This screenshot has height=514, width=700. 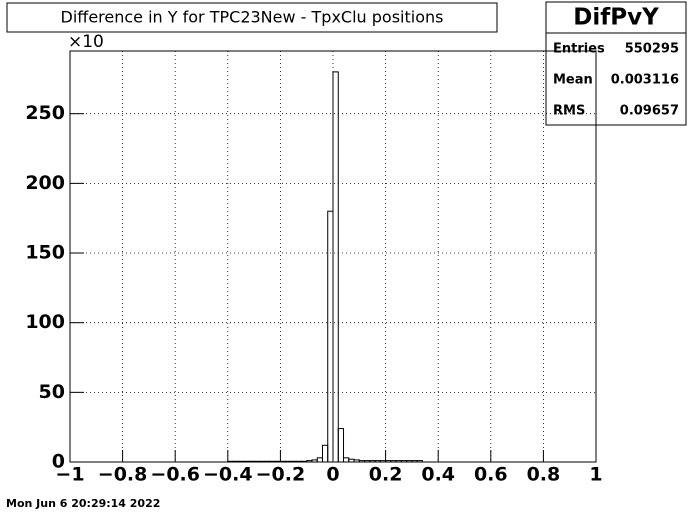 I want to click on stats-label: Mean, so click(x=573, y=80).